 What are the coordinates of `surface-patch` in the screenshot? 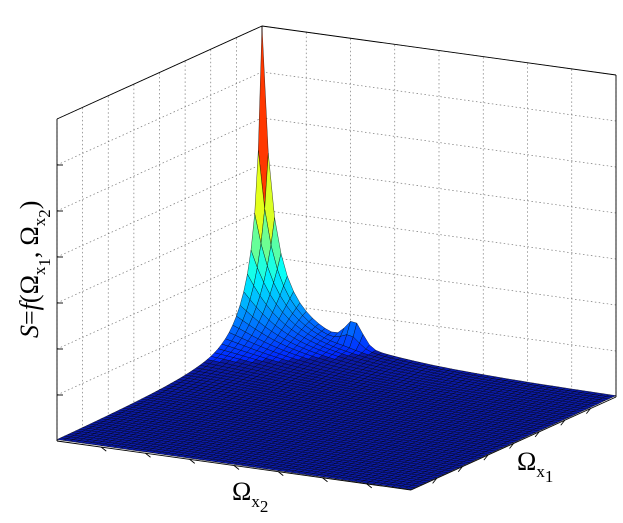 It's located at (409, 488).